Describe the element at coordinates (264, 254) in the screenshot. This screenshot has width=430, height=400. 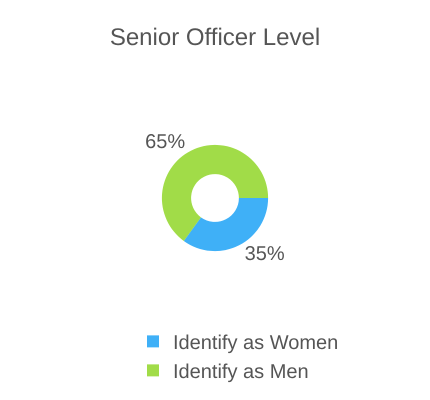
I see `data-label: 35%` at that location.